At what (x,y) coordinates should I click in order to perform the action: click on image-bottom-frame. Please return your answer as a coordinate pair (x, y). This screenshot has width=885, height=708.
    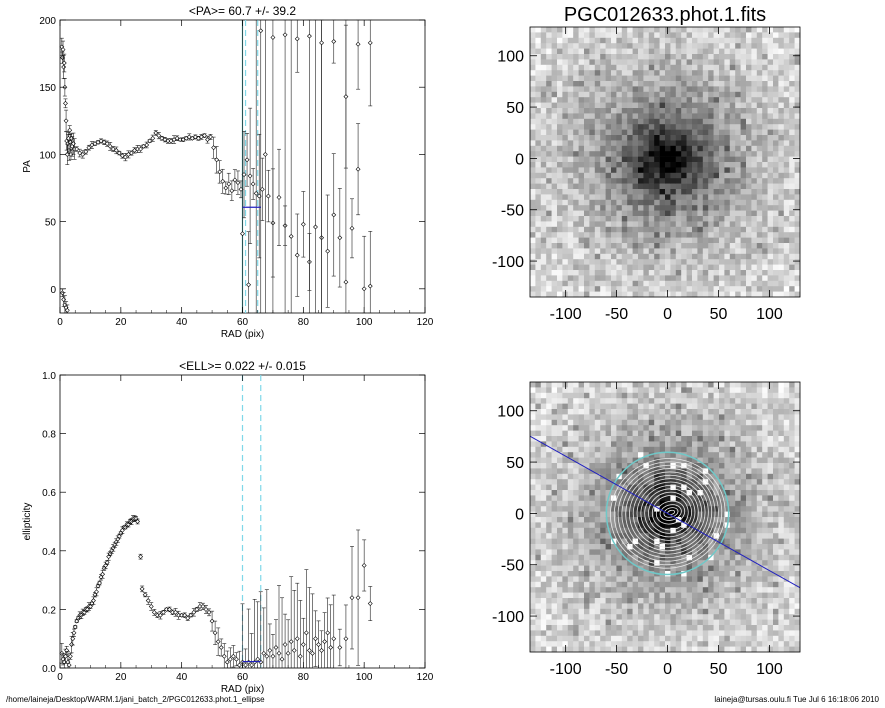
    Looking at the image, I should click on (665, 517).